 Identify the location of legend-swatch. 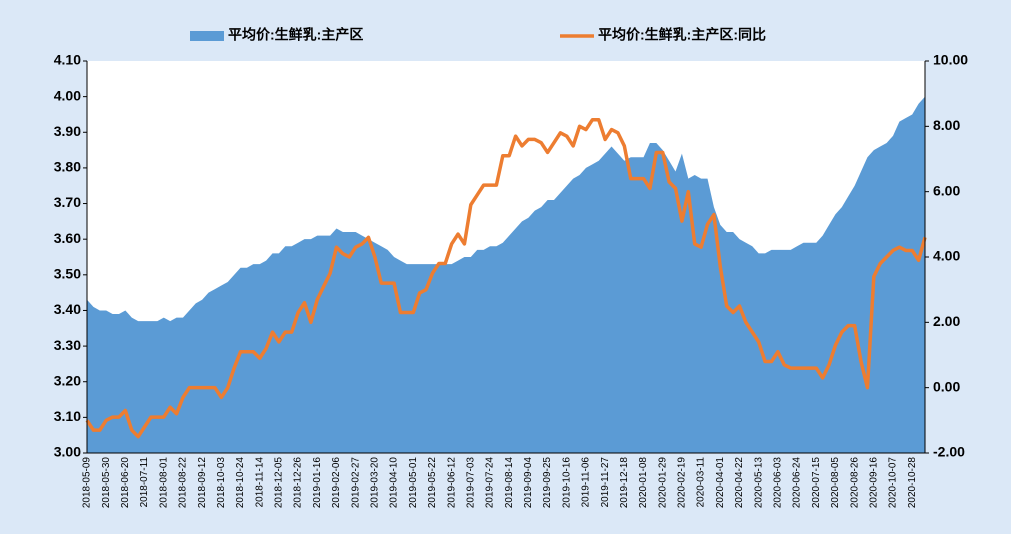
(207, 36).